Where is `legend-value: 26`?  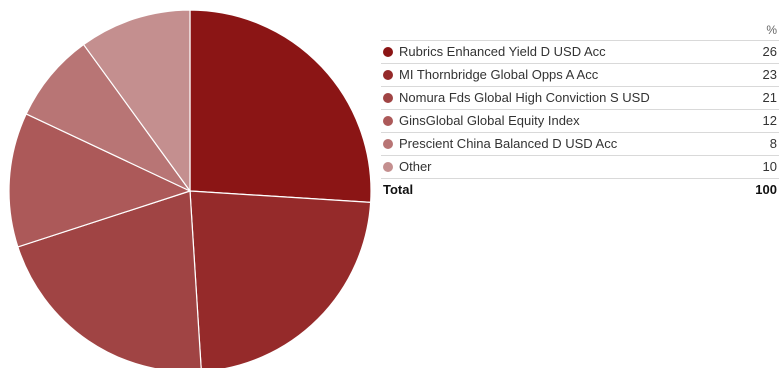 legend-value: 26 is located at coordinates (769, 51).